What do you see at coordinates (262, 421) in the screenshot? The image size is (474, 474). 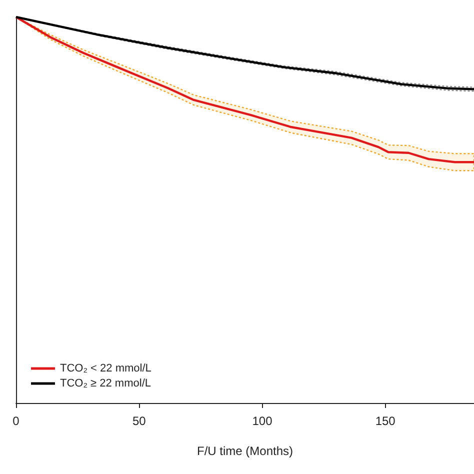 I see `x-tick-label: 100` at bounding box center [262, 421].